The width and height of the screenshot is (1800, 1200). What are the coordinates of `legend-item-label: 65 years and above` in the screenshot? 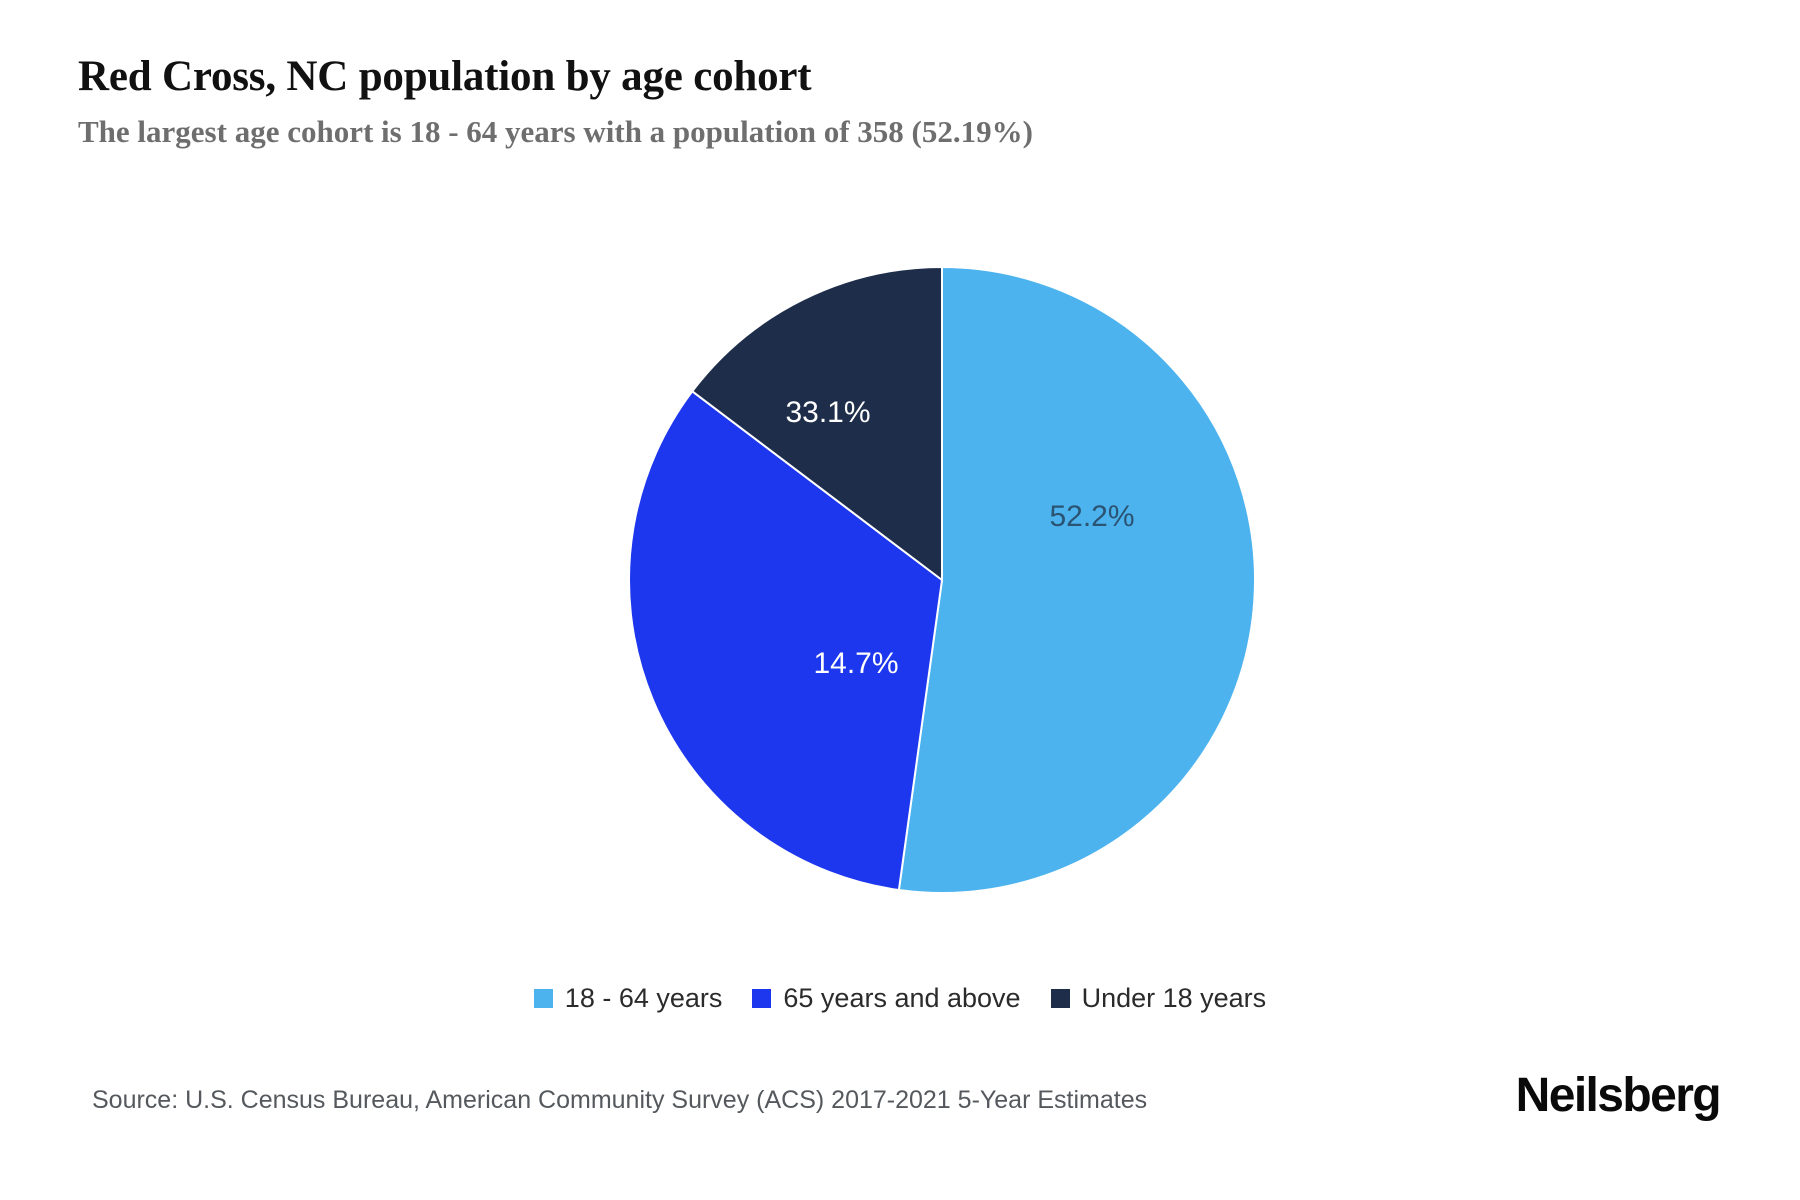 It's located at (902, 998).